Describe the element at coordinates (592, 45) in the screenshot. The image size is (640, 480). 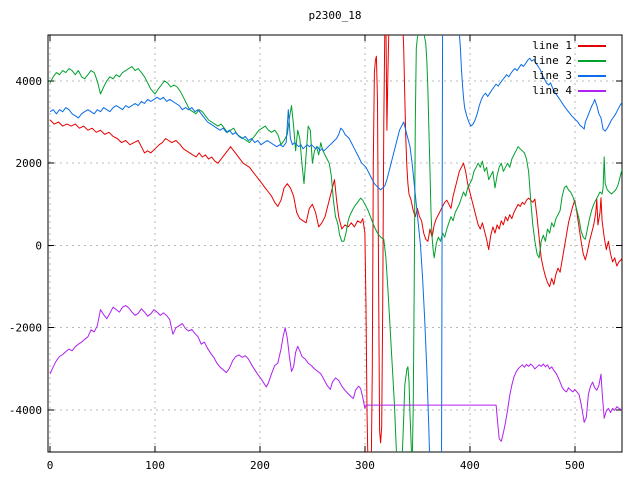
I see `legend-line-sample-red` at that location.